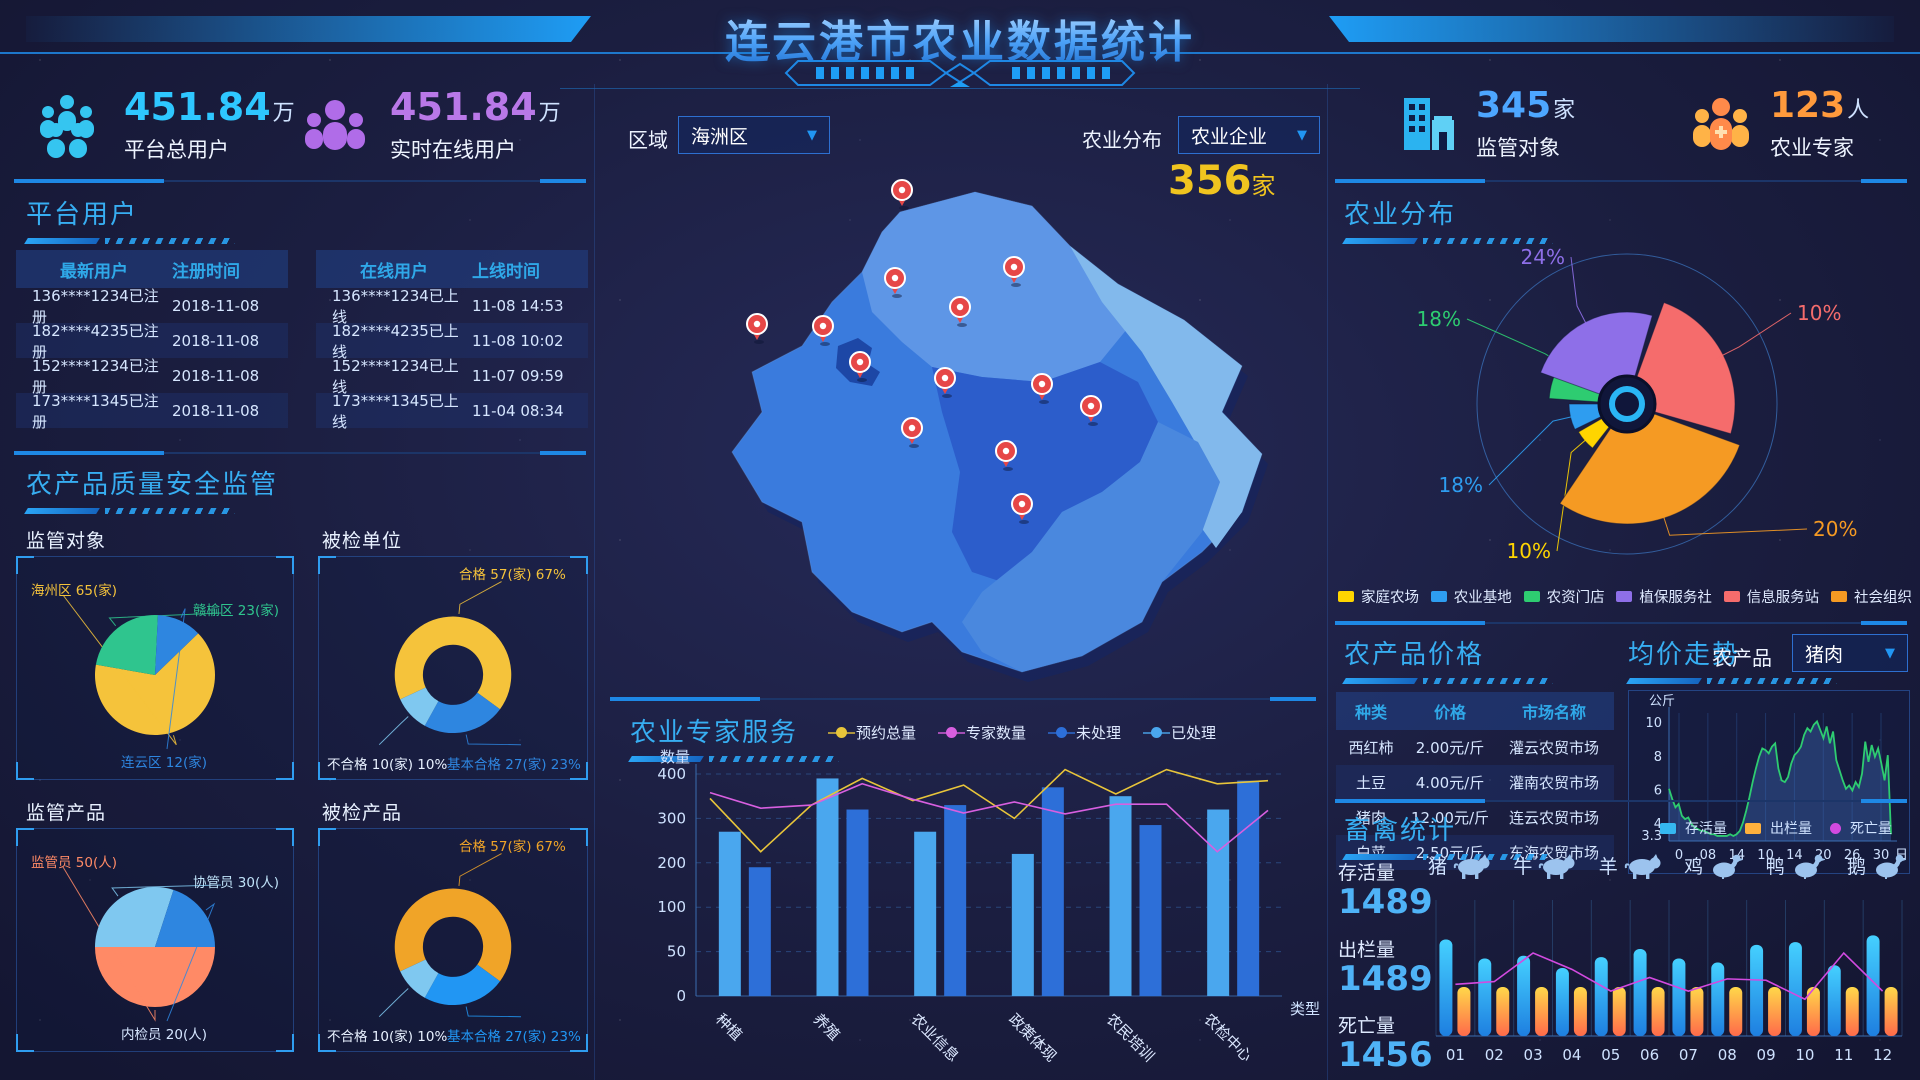 The image size is (1920, 1080). What do you see at coordinates (671, 907) in the screenshot?
I see `svg-text: 100` at bounding box center [671, 907].